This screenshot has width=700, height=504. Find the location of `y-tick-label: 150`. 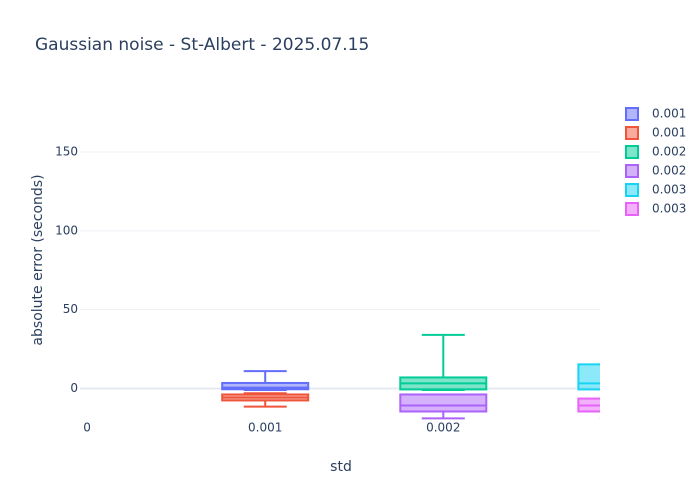

y-tick-label: 150 is located at coordinates (66, 152).